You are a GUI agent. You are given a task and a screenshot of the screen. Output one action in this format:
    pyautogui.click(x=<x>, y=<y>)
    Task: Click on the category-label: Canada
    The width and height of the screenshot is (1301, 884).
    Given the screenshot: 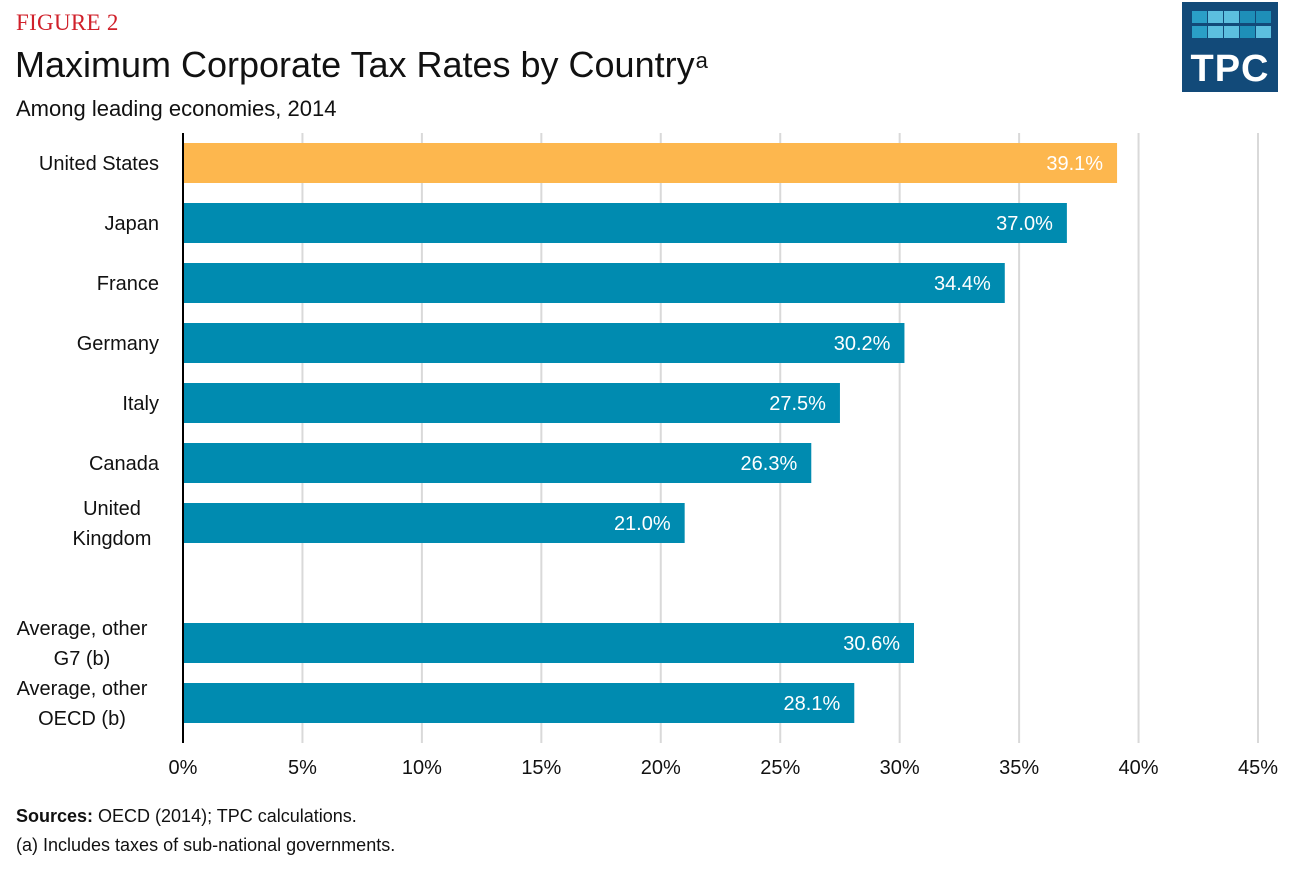 What is the action you would take?
    pyautogui.click(x=124, y=464)
    